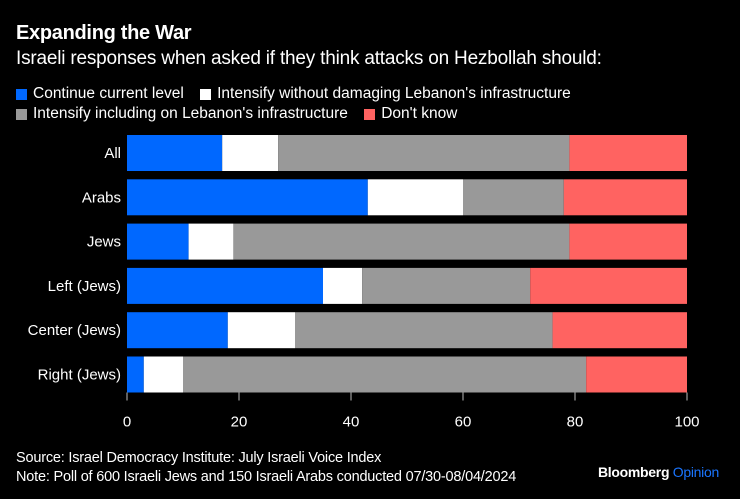  I want to click on legend-item-dont-know: Don't know, so click(410, 114).